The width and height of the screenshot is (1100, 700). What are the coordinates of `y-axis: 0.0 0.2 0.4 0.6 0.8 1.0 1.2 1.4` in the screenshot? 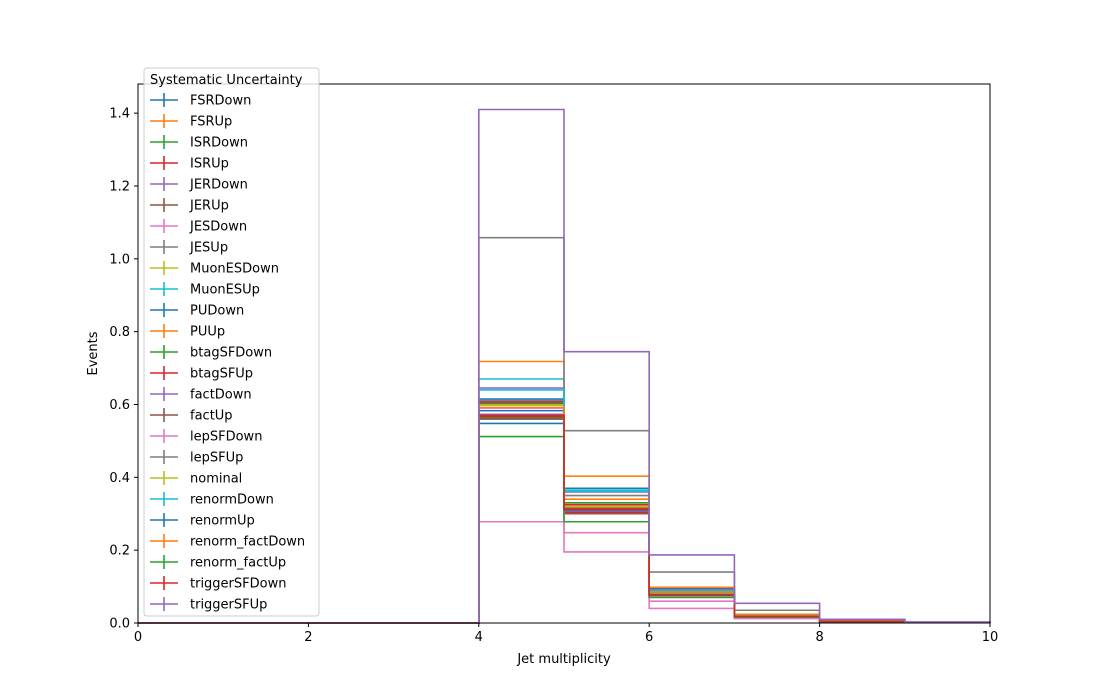 It's located at (123, 369).